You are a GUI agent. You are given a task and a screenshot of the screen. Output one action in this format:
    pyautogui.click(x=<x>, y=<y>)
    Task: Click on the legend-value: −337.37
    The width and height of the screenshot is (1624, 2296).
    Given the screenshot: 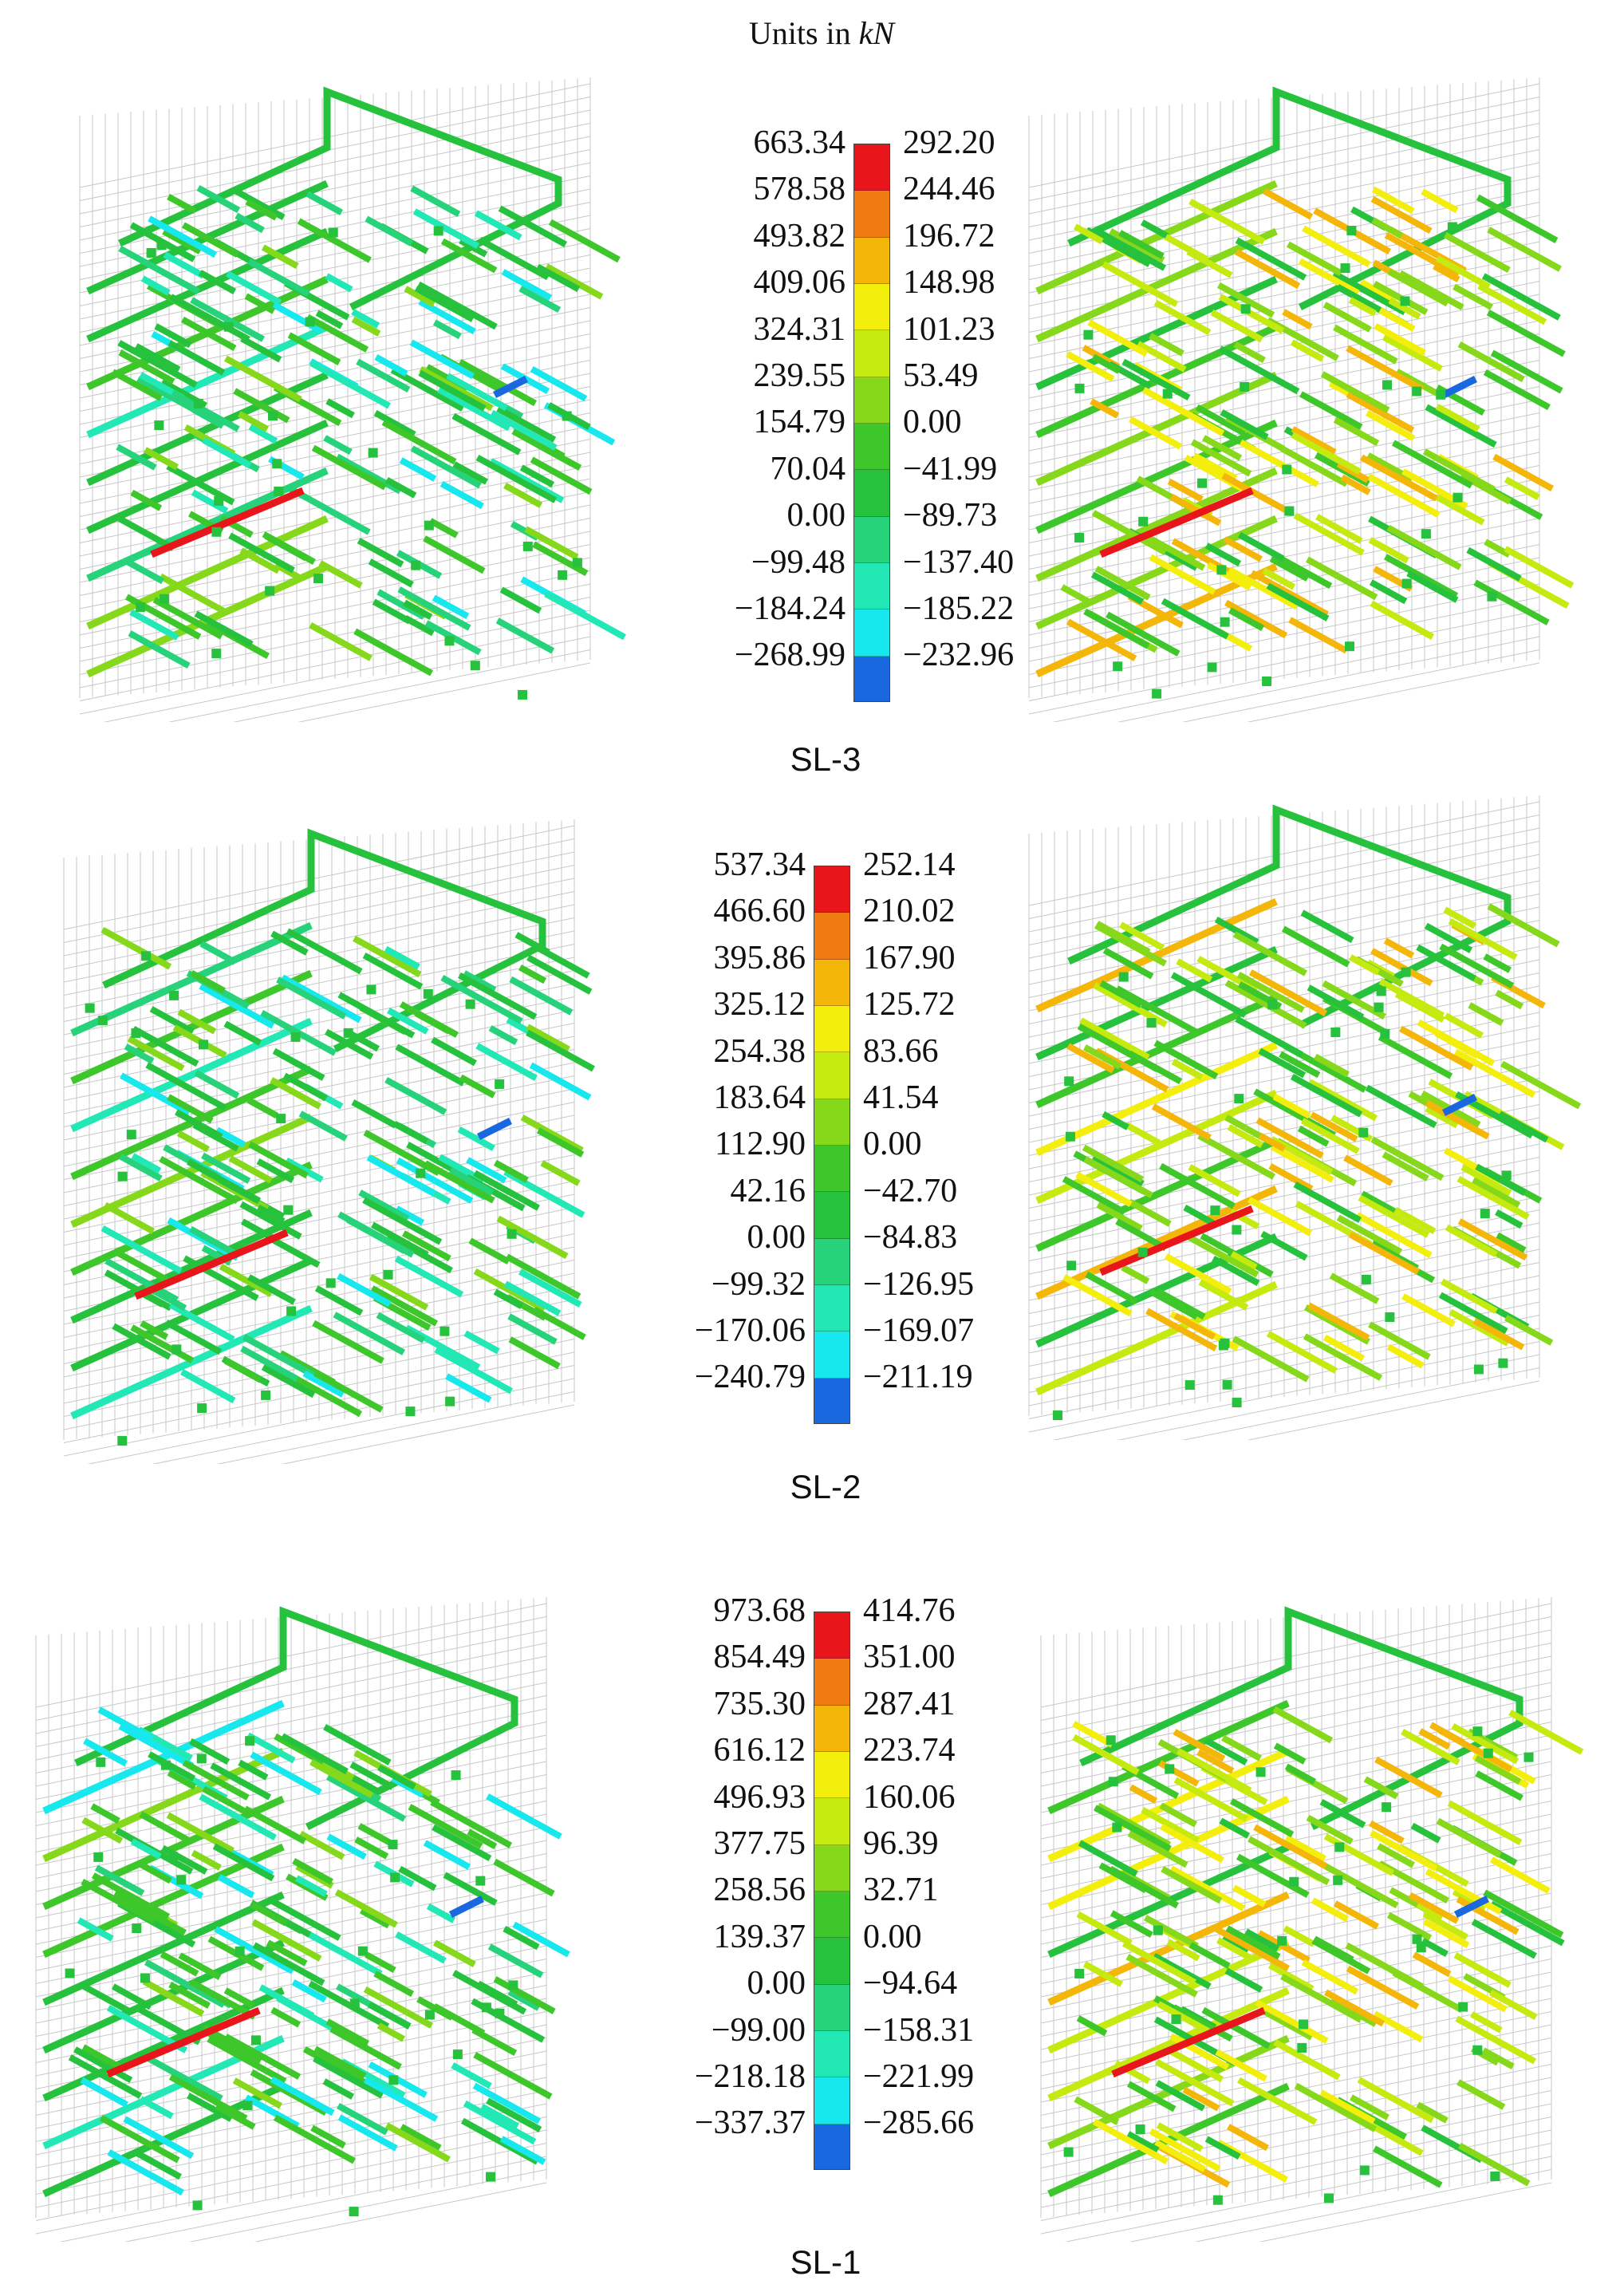 What is the action you would take?
    pyautogui.click(x=750, y=2123)
    